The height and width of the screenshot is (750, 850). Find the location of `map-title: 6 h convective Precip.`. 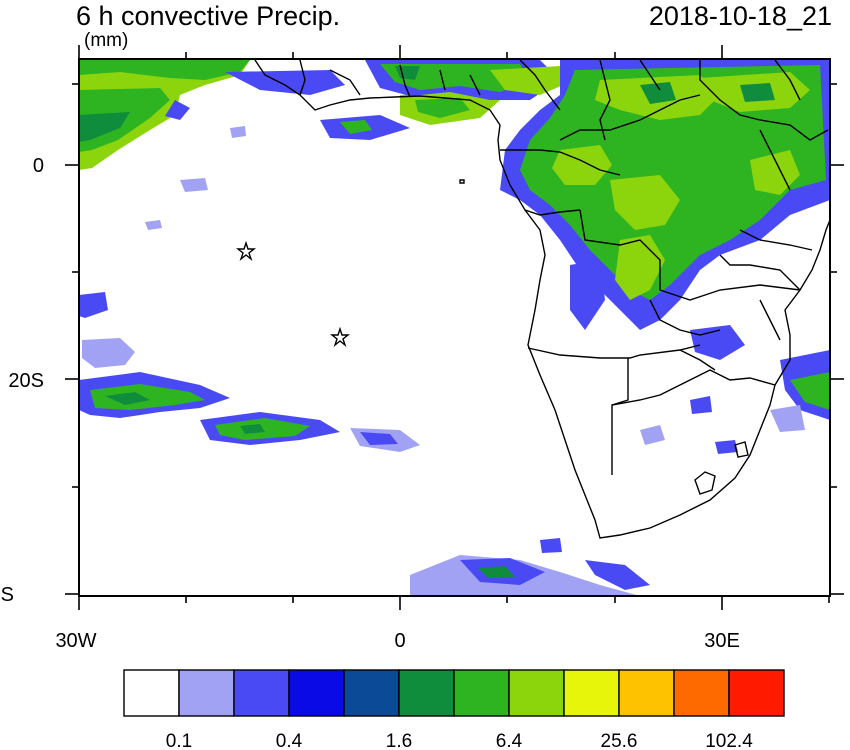

map-title: 6 h convective Precip. is located at coordinates (208, 16).